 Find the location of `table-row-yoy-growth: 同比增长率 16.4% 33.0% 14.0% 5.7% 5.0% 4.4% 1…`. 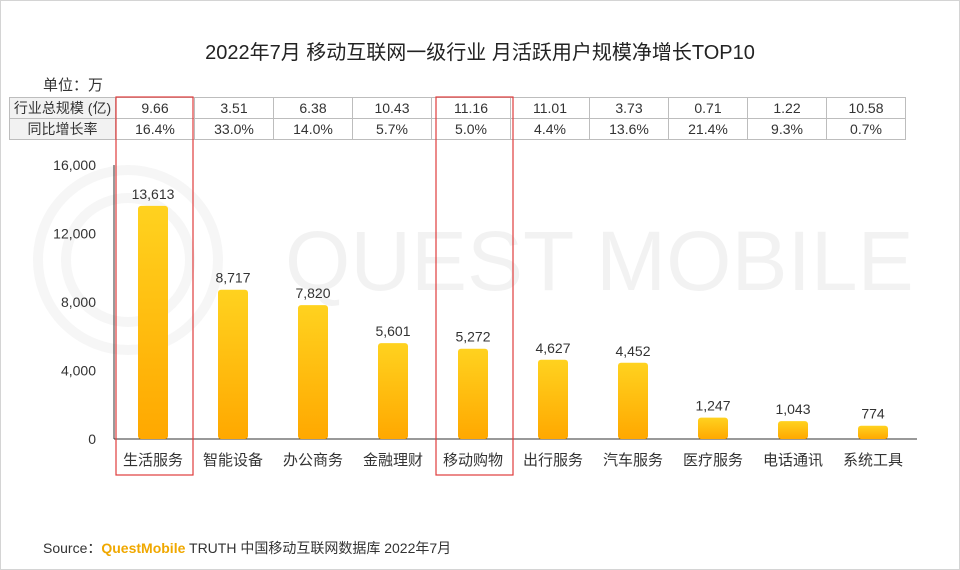

table-row-yoy-growth: 同比增长率 16.4% 33.0% 14.0% 5.7% 5.0% 4.4% 1… is located at coordinates (457, 129).